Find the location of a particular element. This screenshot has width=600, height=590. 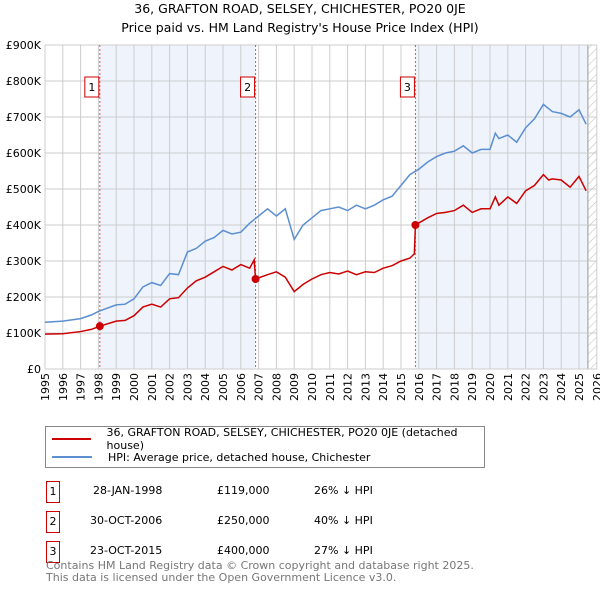

sale-price: £119,000 is located at coordinates (243, 490).